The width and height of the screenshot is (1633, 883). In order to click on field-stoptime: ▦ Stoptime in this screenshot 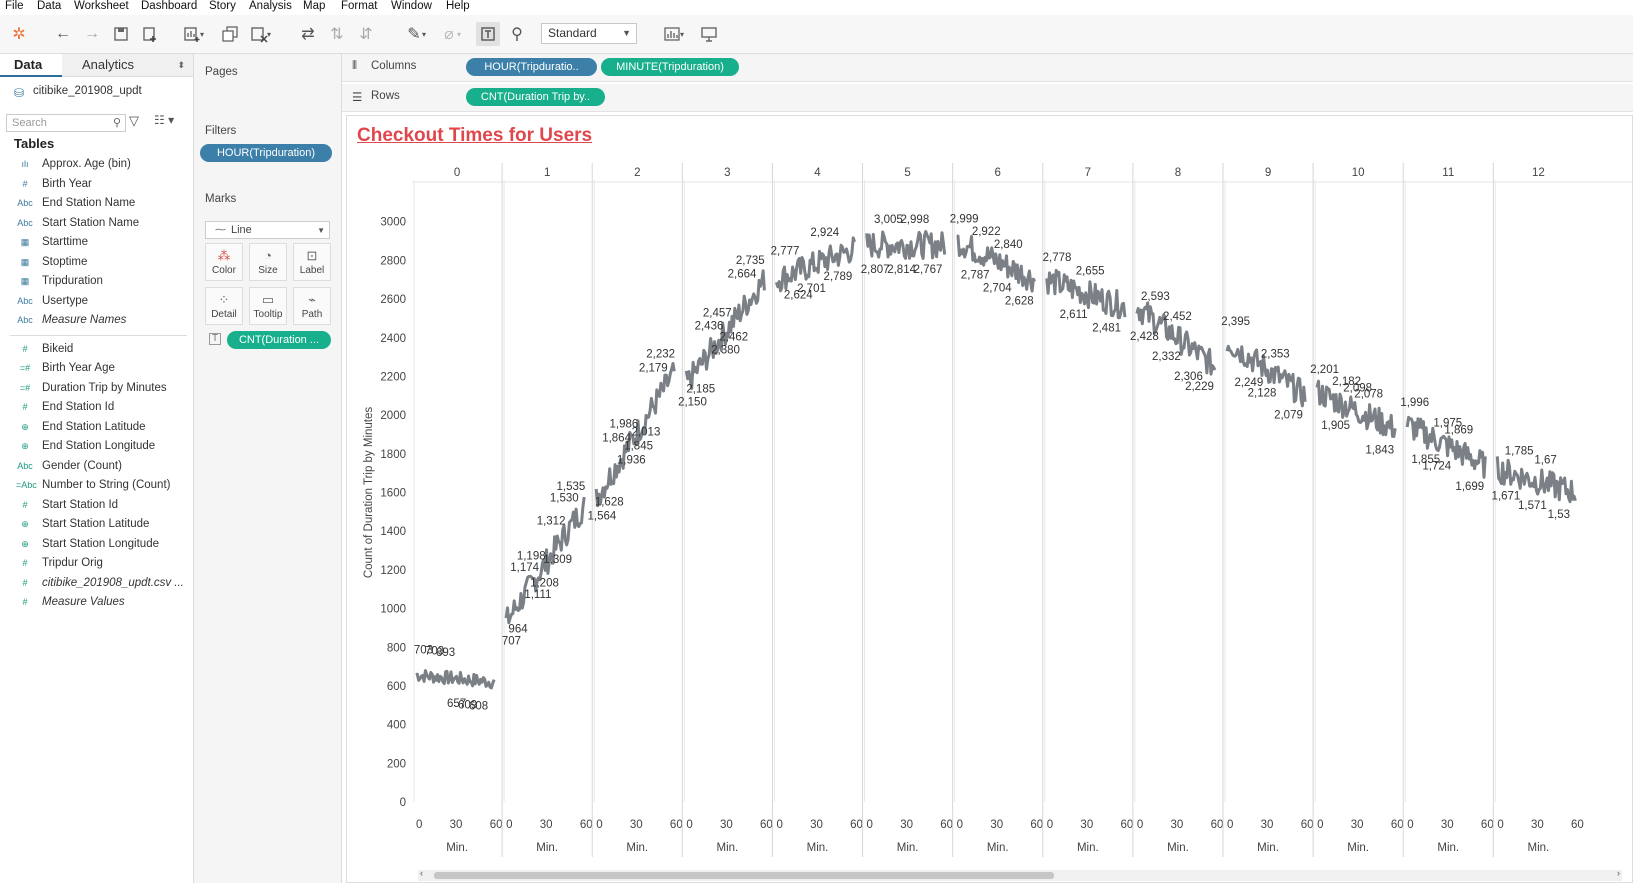, I will do `click(96, 263)`.